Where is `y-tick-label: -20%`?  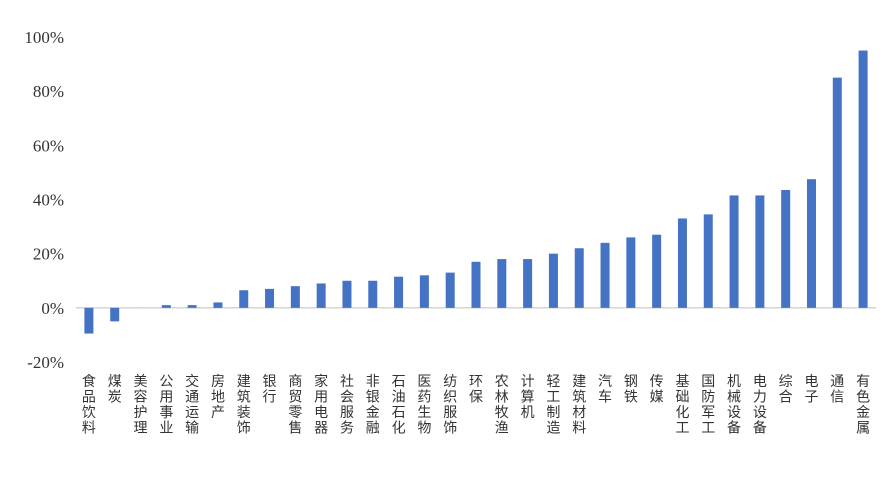
y-tick-label: -20% is located at coordinates (45, 362).